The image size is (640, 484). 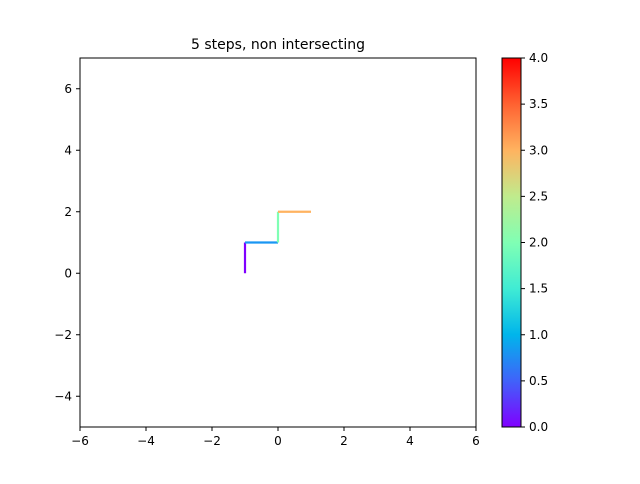 I want to click on y-tick-label: 0, so click(x=68, y=273).